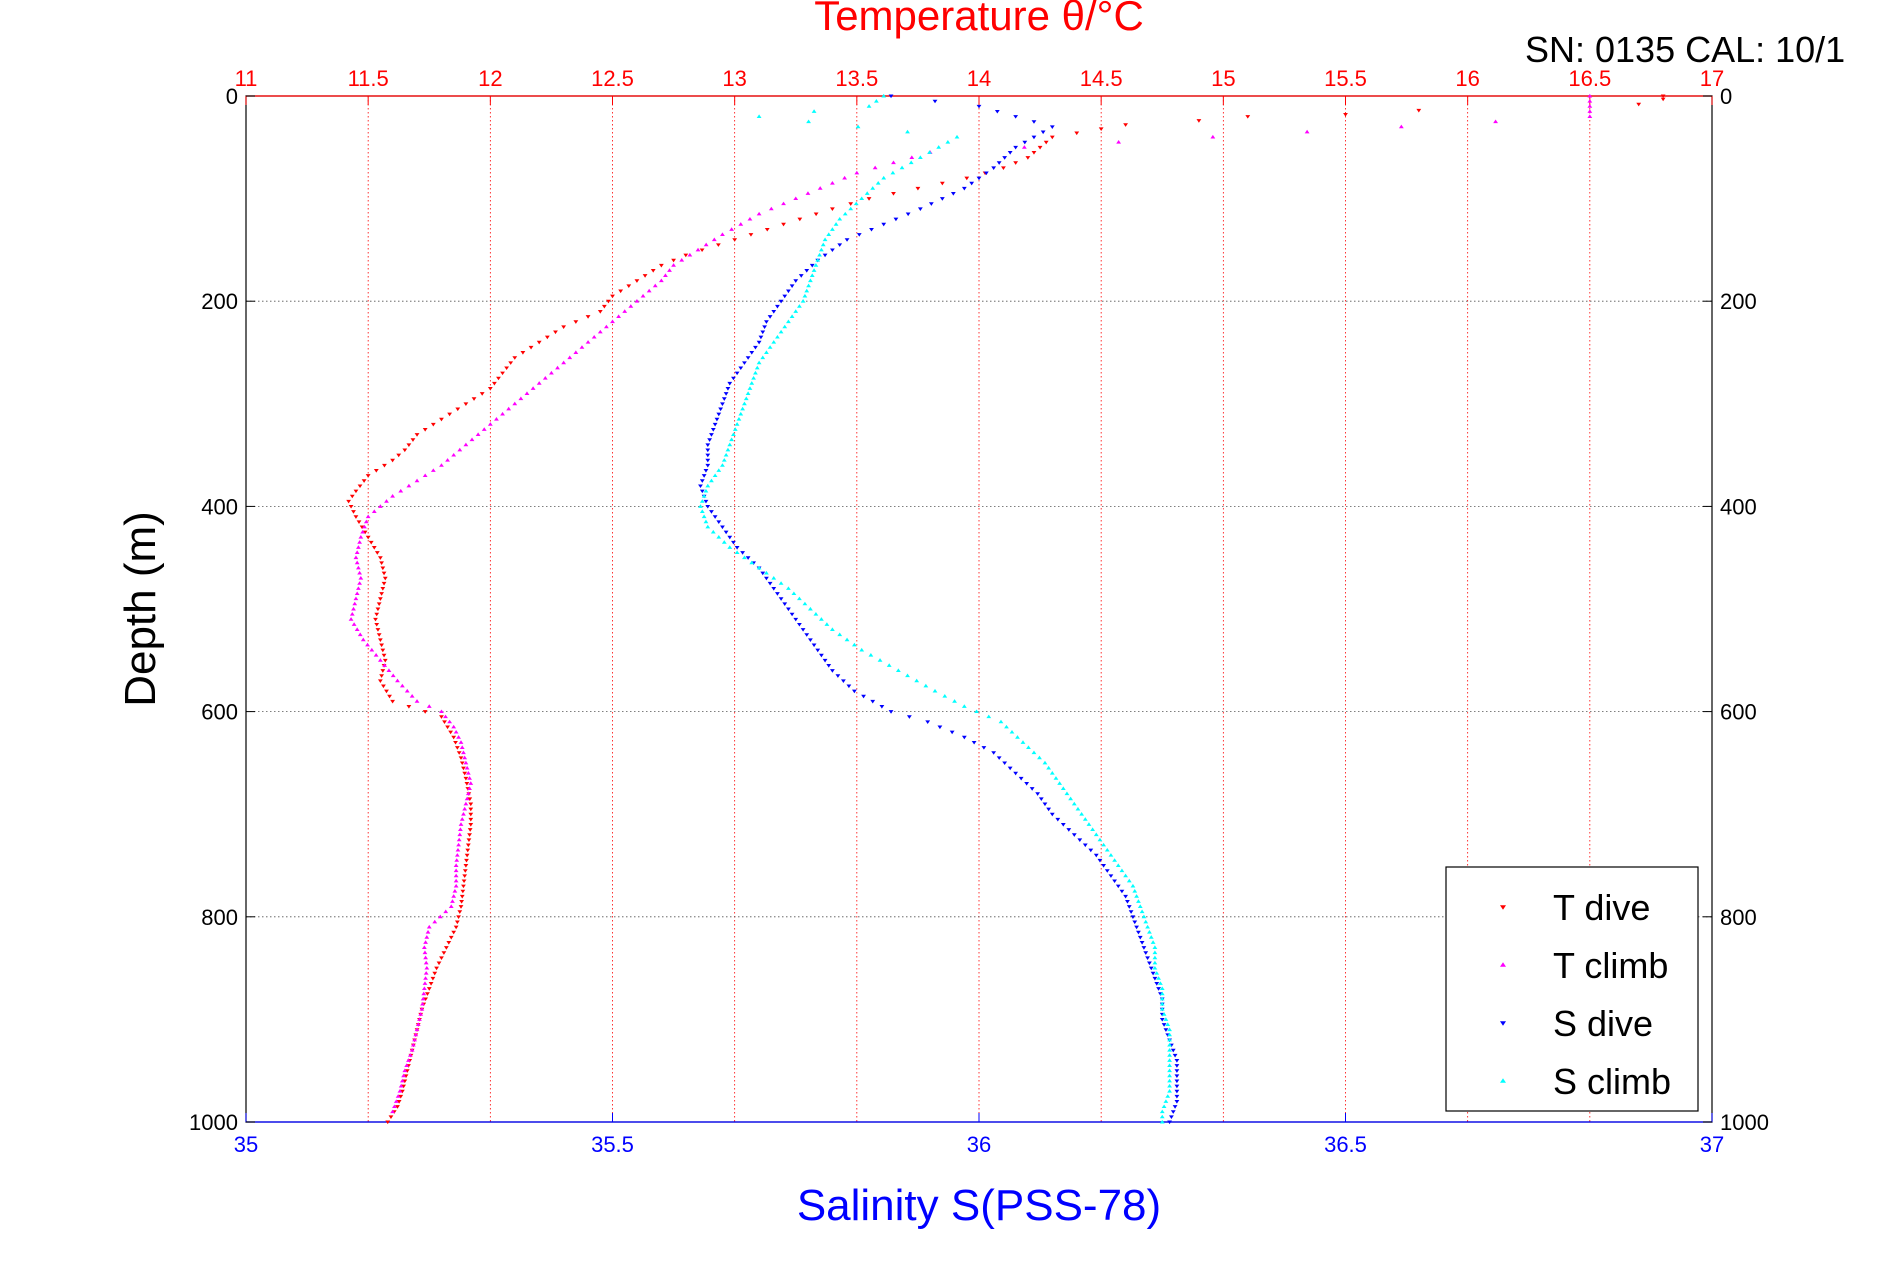 This screenshot has height=1267, width=1891. I want to click on legend-label: S dive, so click(1603, 1023).